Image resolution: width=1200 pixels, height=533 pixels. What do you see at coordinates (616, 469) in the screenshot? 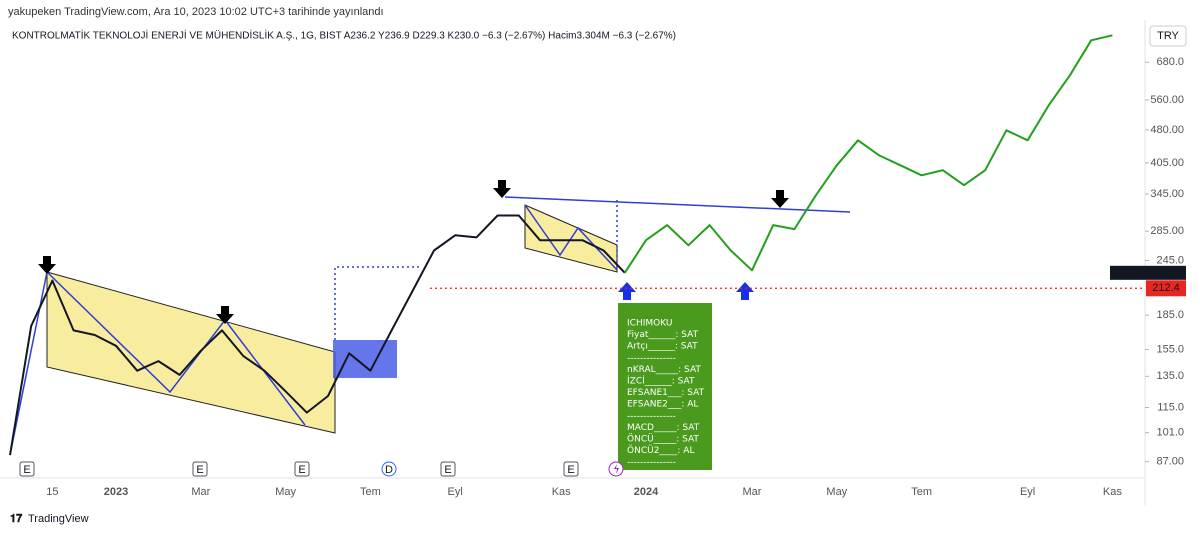
I see `event-icon` at bounding box center [616, 469].